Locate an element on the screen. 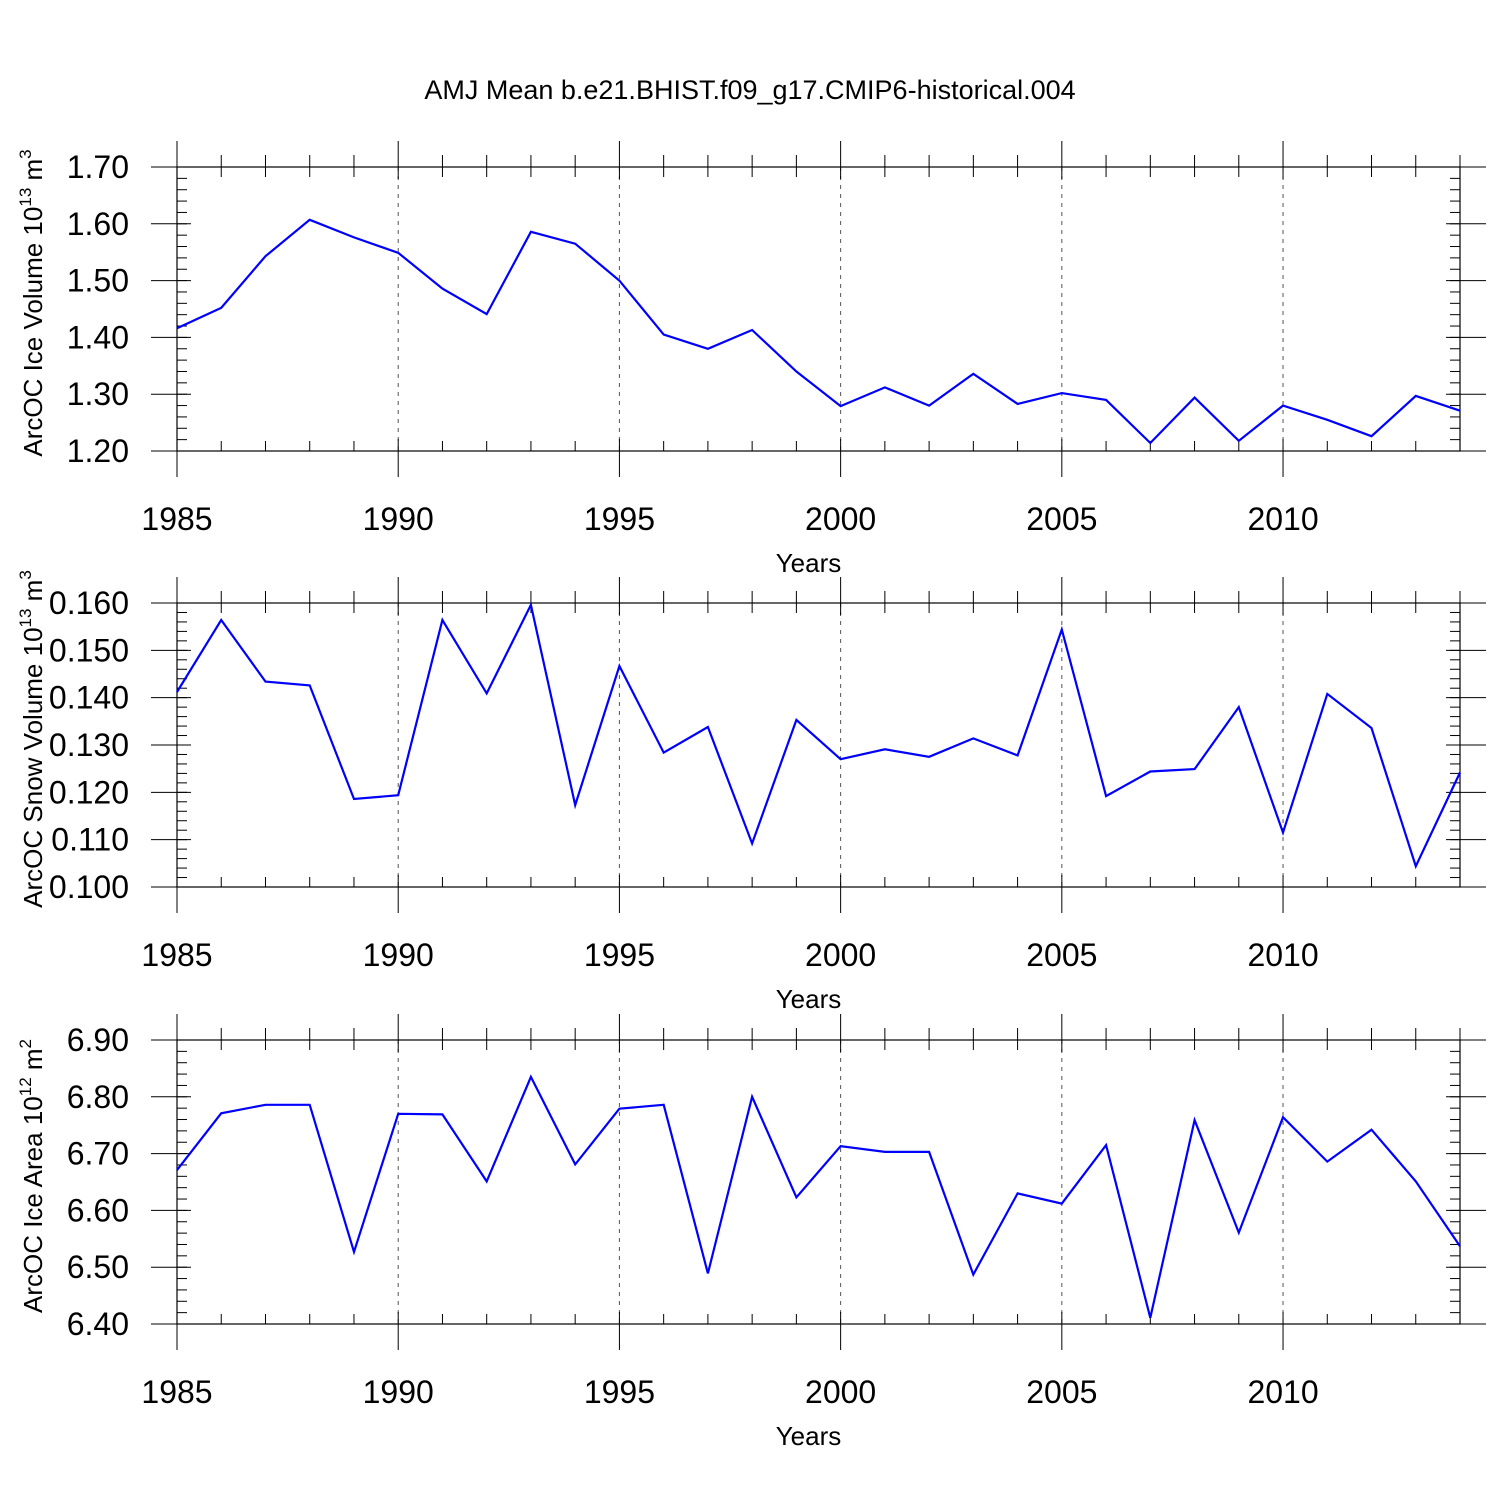 The image size is (1500, 1500). y-tick-label: 6.70 is located at coordinates (98, 1154).